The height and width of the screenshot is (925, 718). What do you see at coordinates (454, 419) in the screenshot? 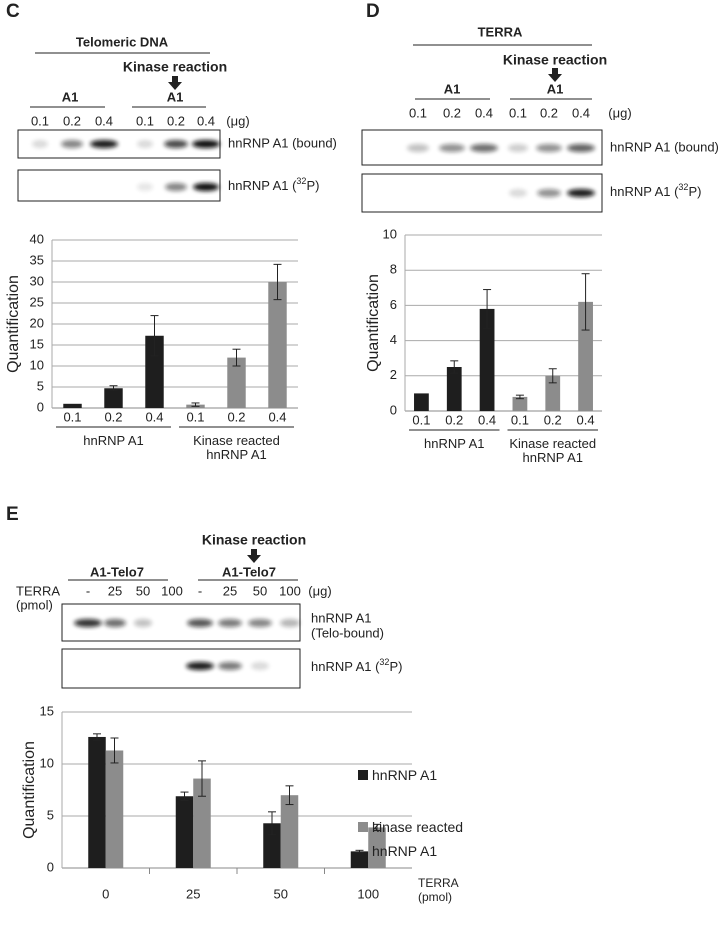
I see `x-tick-label: 0.2` at bounding box center [454, 419].